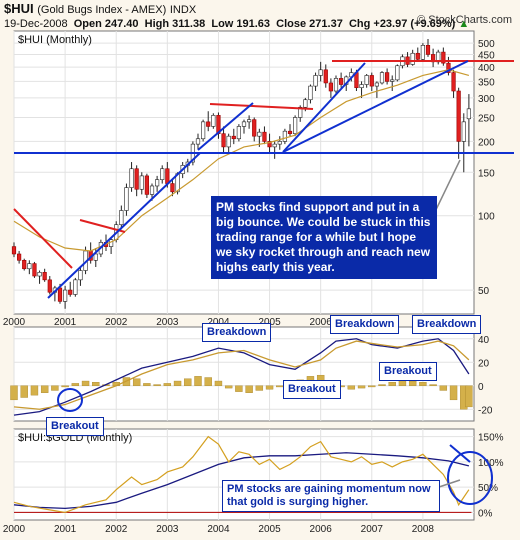  Describe the element at coordinates (372, 529) in the screenshot. I see `x-tick-label: 2007` at that location.